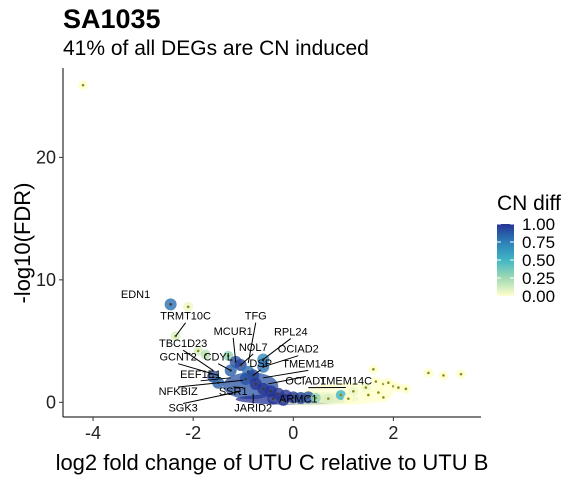  Describe the element at coordinates (308, 364) in the screenshot. I see `gene-label: TMEM14B` at that location.